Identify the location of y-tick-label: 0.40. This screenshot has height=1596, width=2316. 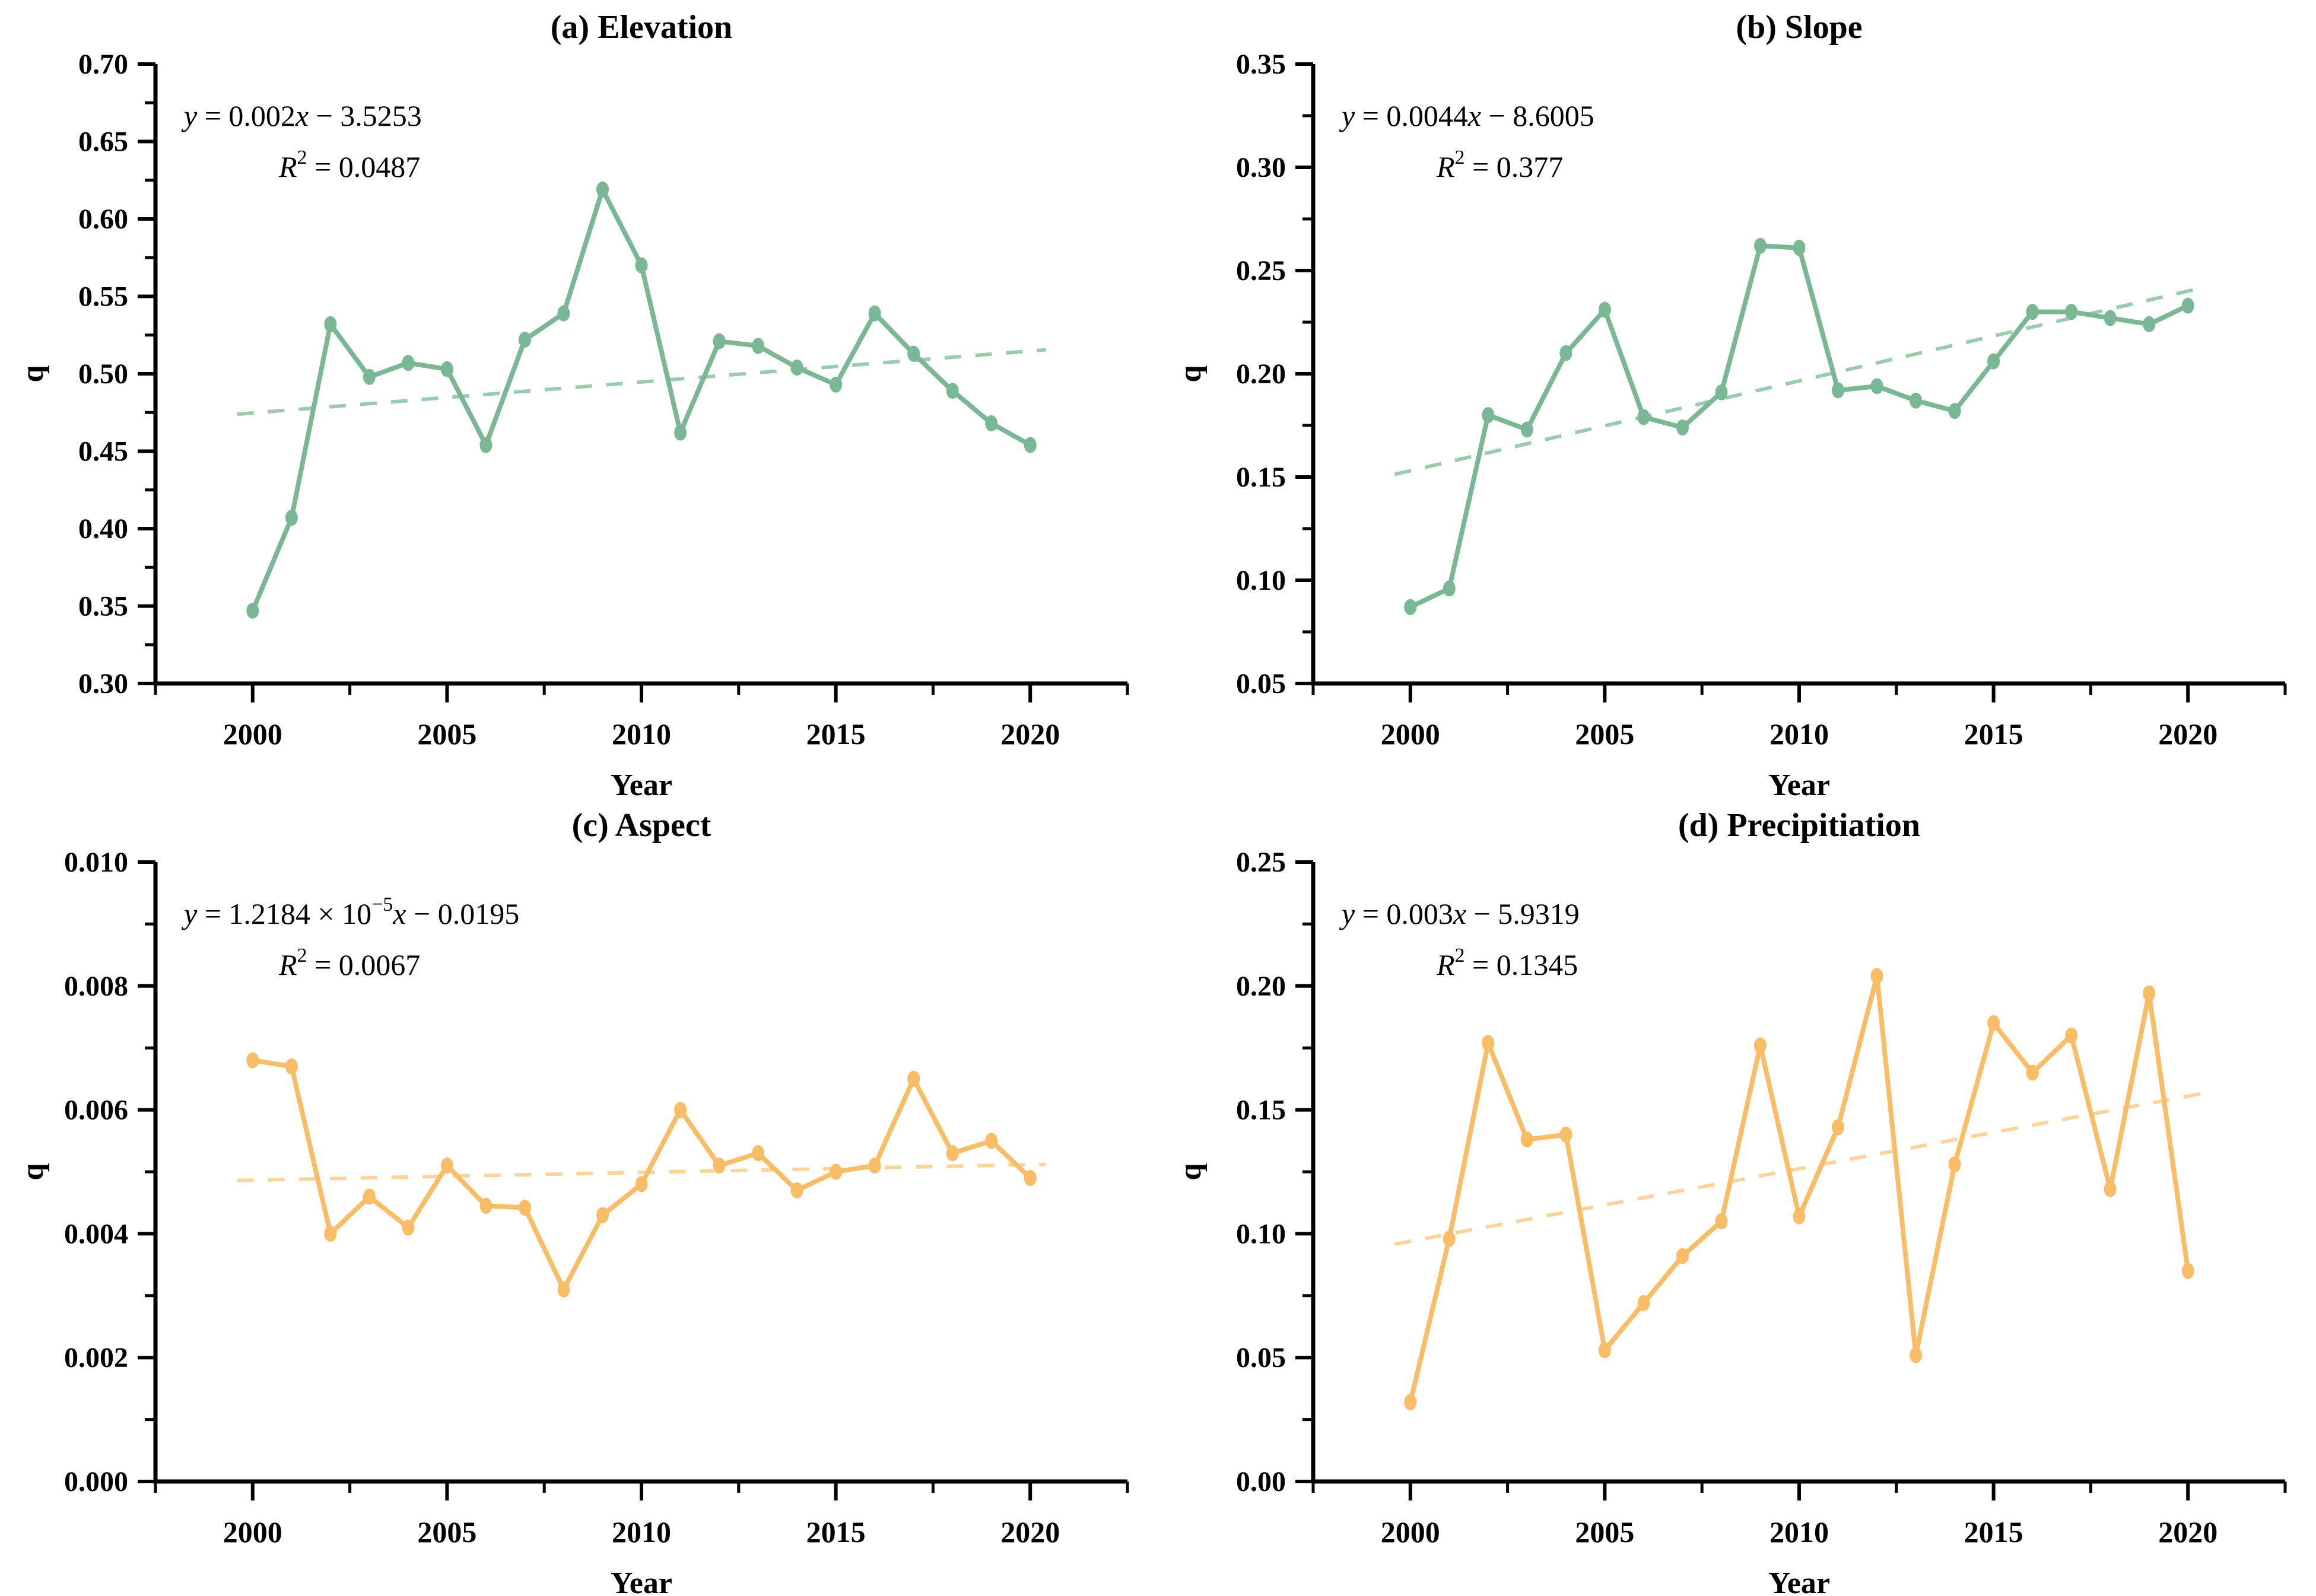
(103, 529).